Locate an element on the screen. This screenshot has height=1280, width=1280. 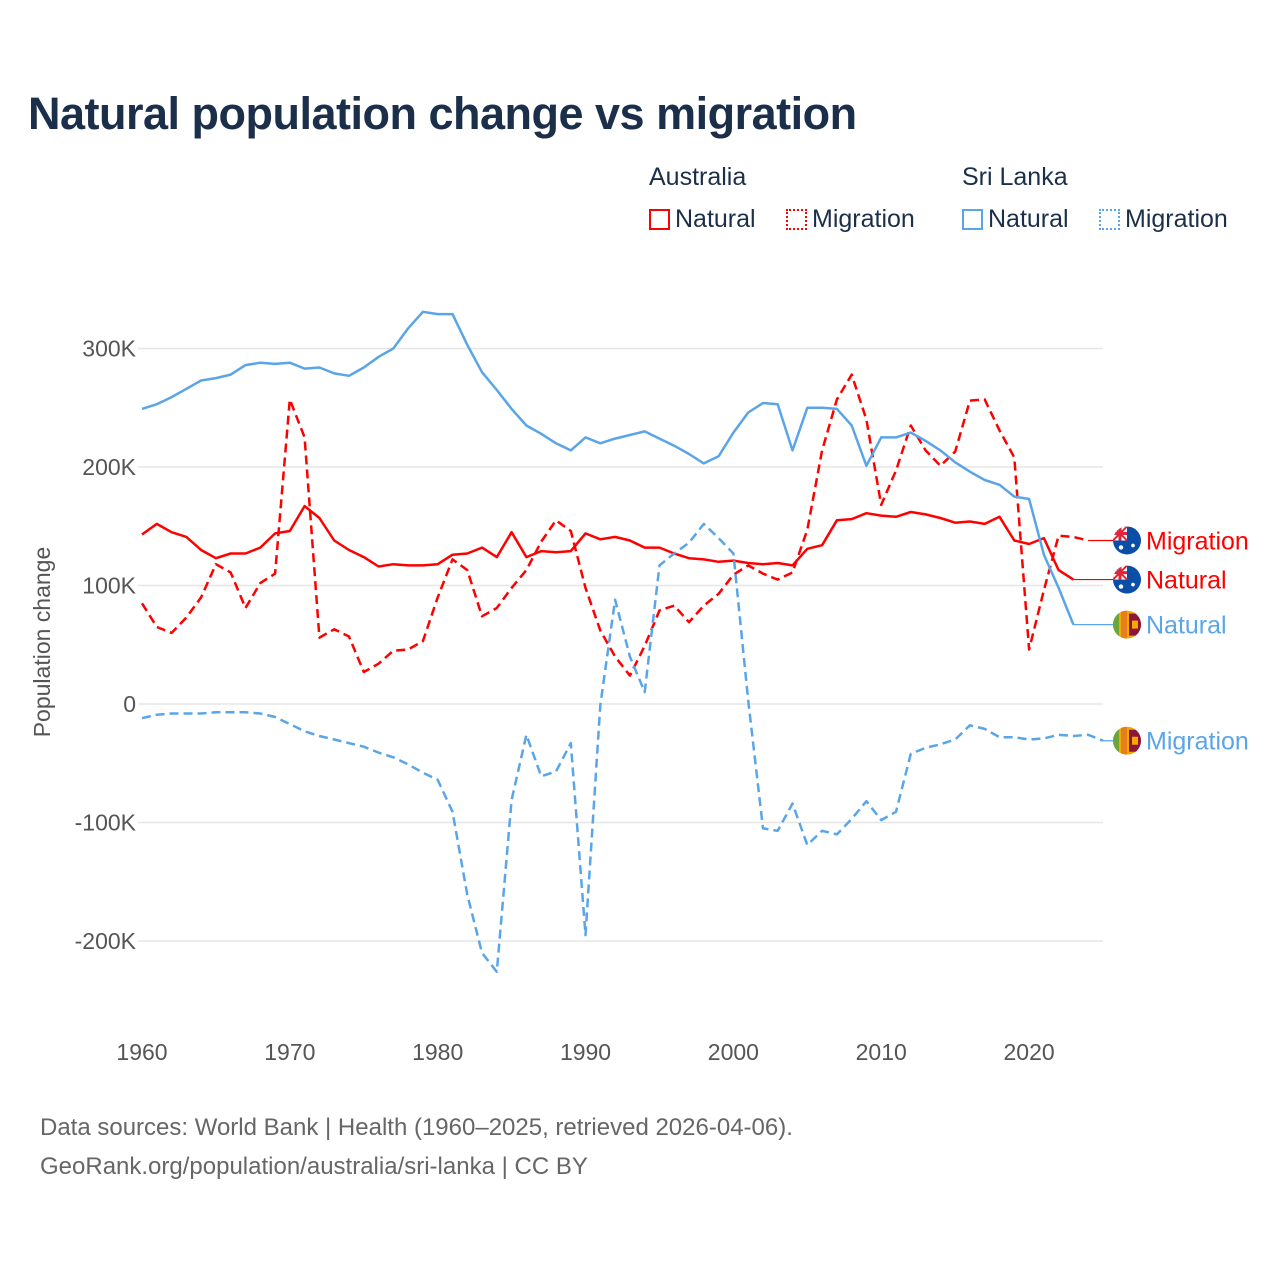
x-tick-label: 1980 is located at coordinates (437, 1052).